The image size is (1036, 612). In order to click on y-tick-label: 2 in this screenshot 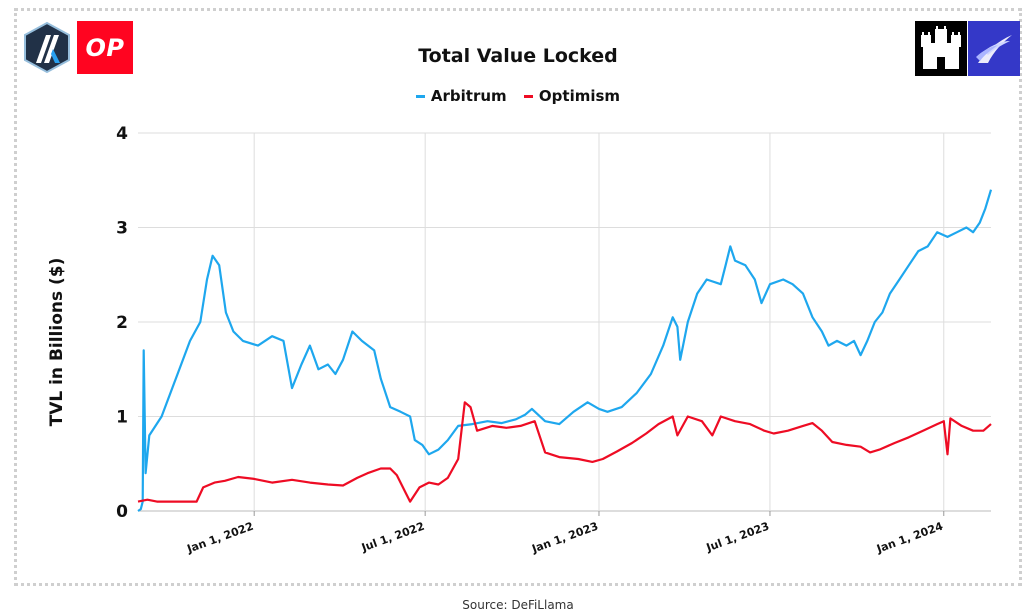, I will do `click(122, 323)`.